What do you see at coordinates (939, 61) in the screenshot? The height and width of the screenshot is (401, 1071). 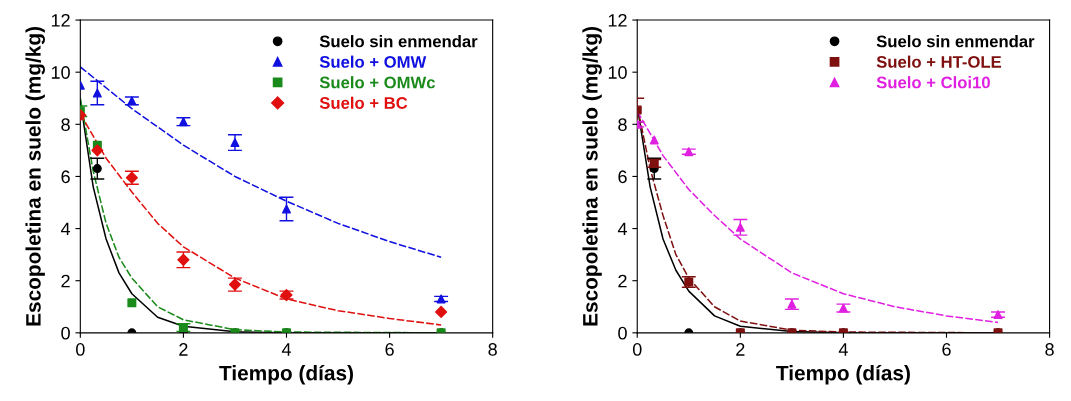 I see `legend-label: Suelo + HT-OLE` at bounding box center [939, 61].